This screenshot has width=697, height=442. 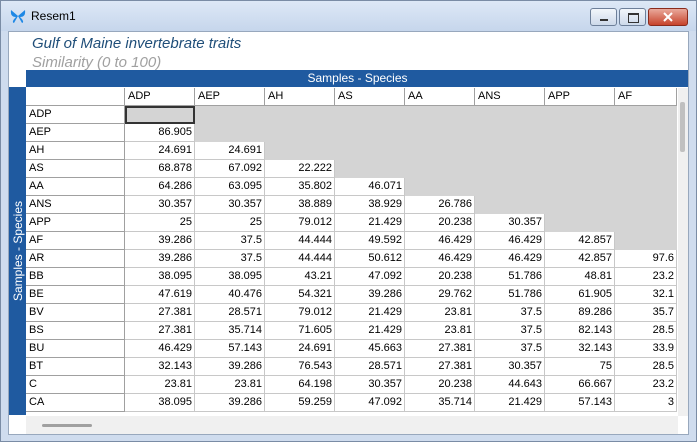 I want to click on matrix-cell: 32.143, so click(x=580, y=349).